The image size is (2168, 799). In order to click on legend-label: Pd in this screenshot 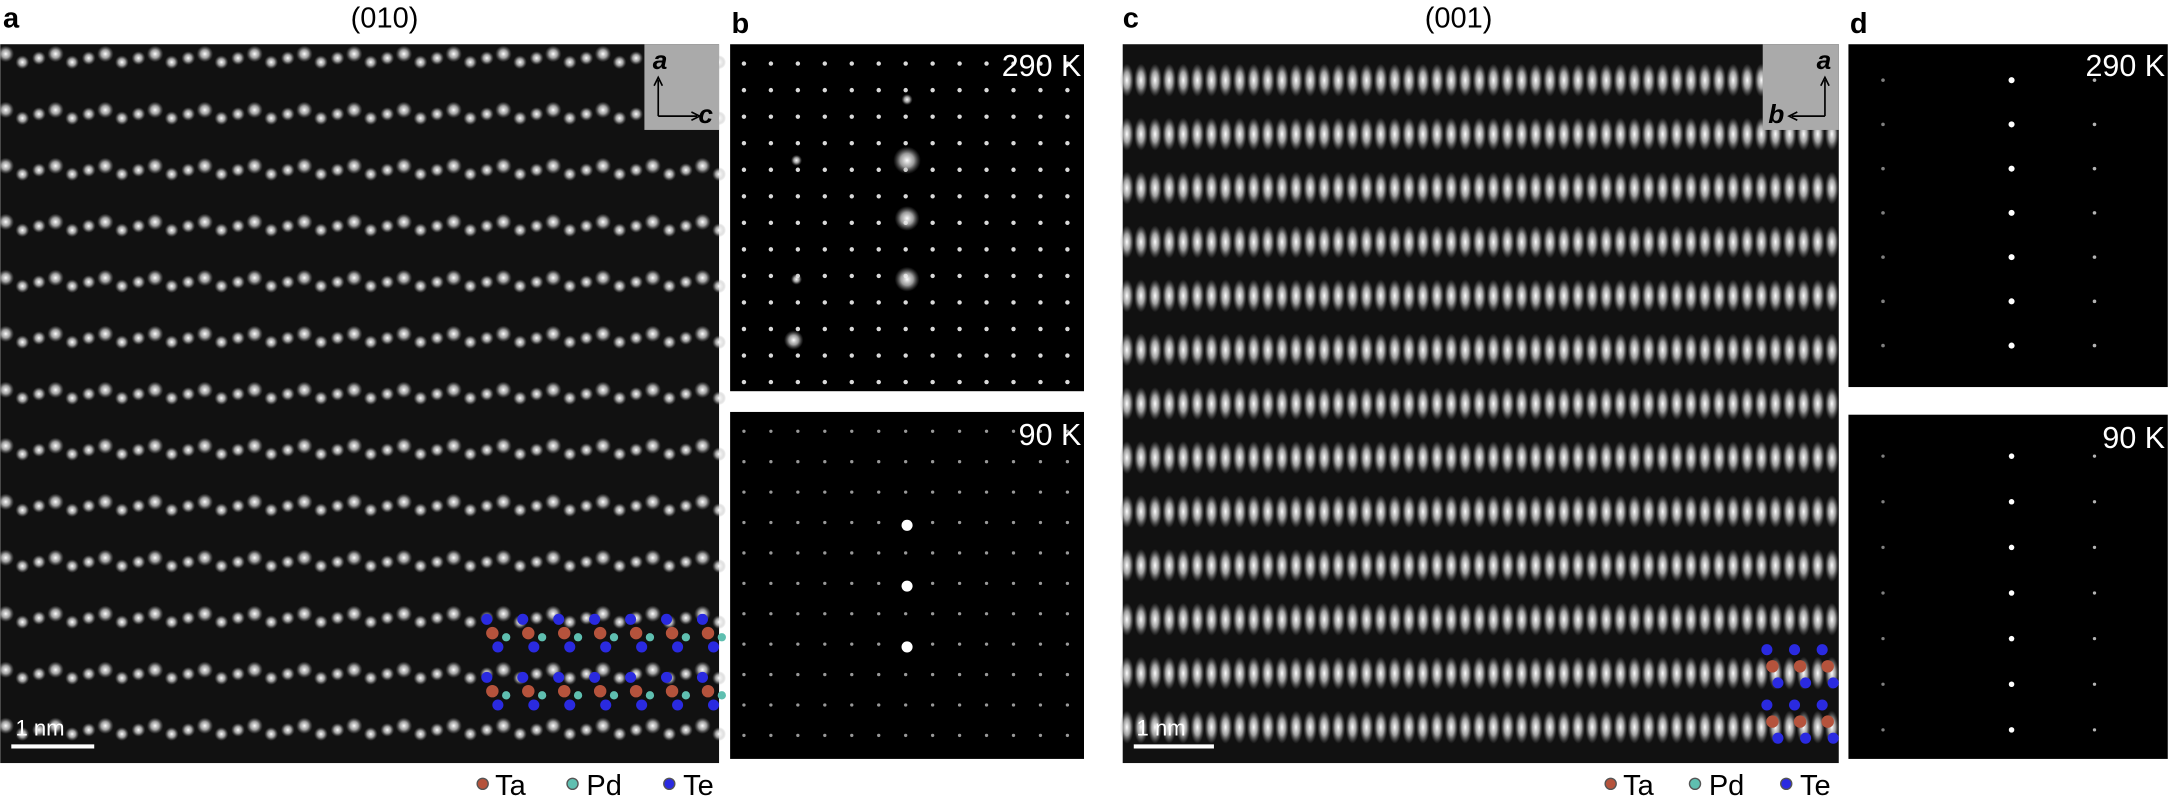, I will do `click(603, 784)`.